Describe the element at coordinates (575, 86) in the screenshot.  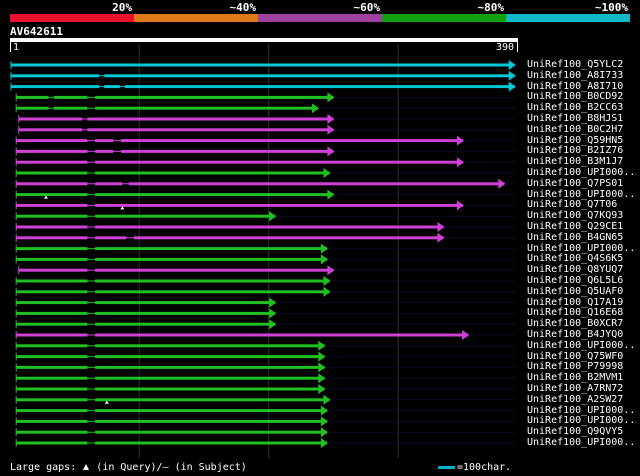
I see `hit-name-link: UniRef100_A8I710` at that location.